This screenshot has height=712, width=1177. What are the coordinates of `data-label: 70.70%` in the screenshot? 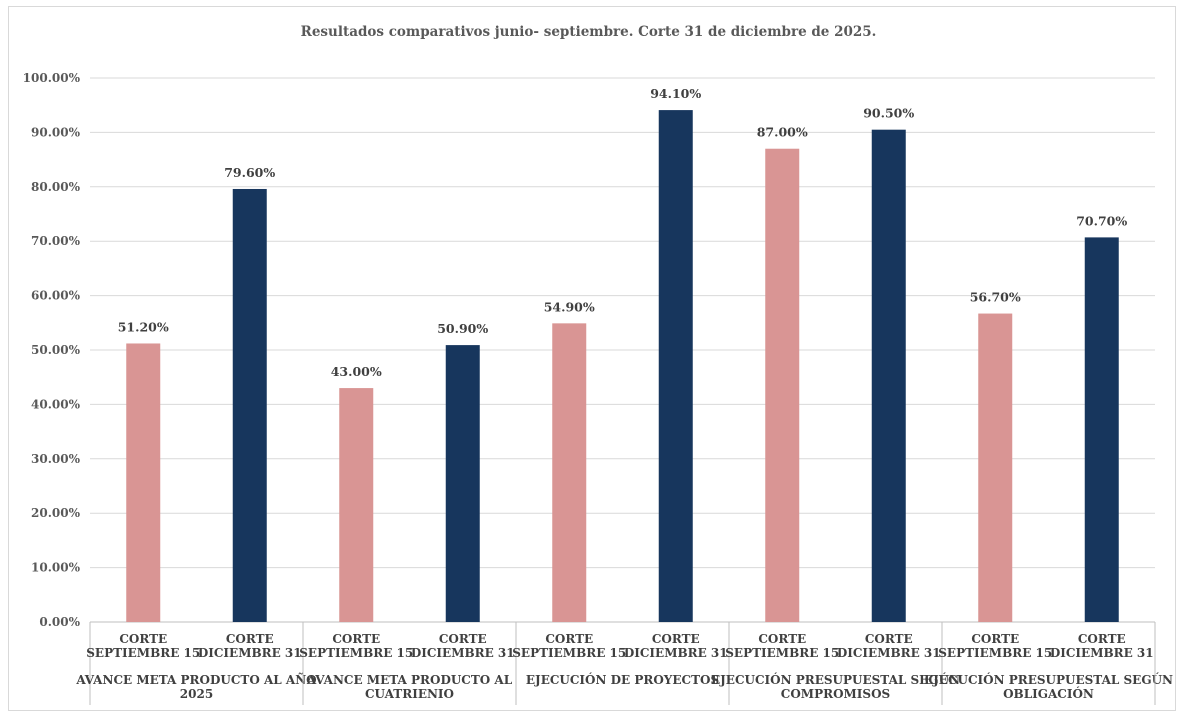 It's located at (1101, 220).